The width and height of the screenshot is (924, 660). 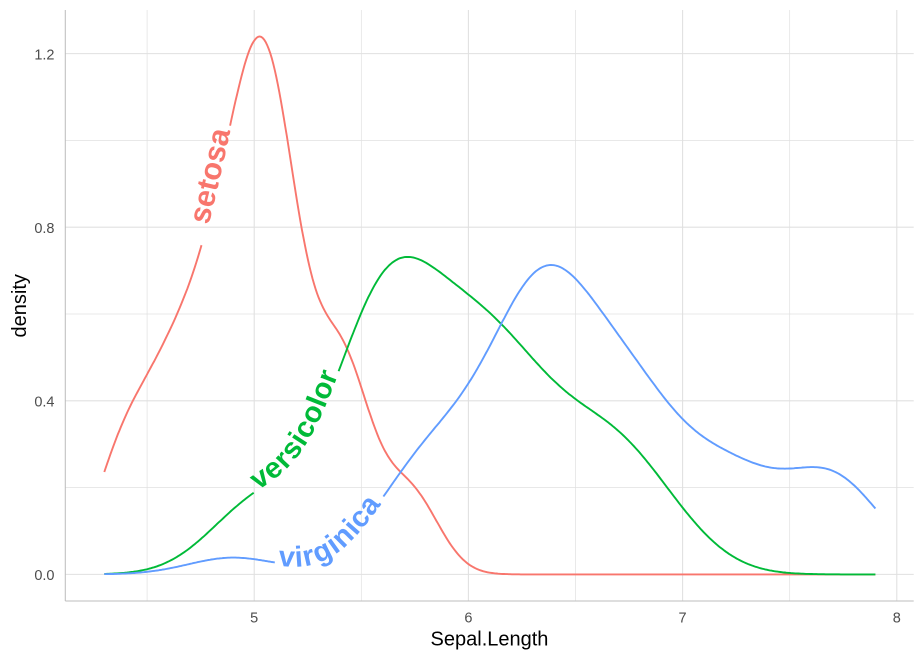 What do you see at coordinates (897, 619) in the screenshot?
I see `svg-text: 8` at bounding box center [897, 619].